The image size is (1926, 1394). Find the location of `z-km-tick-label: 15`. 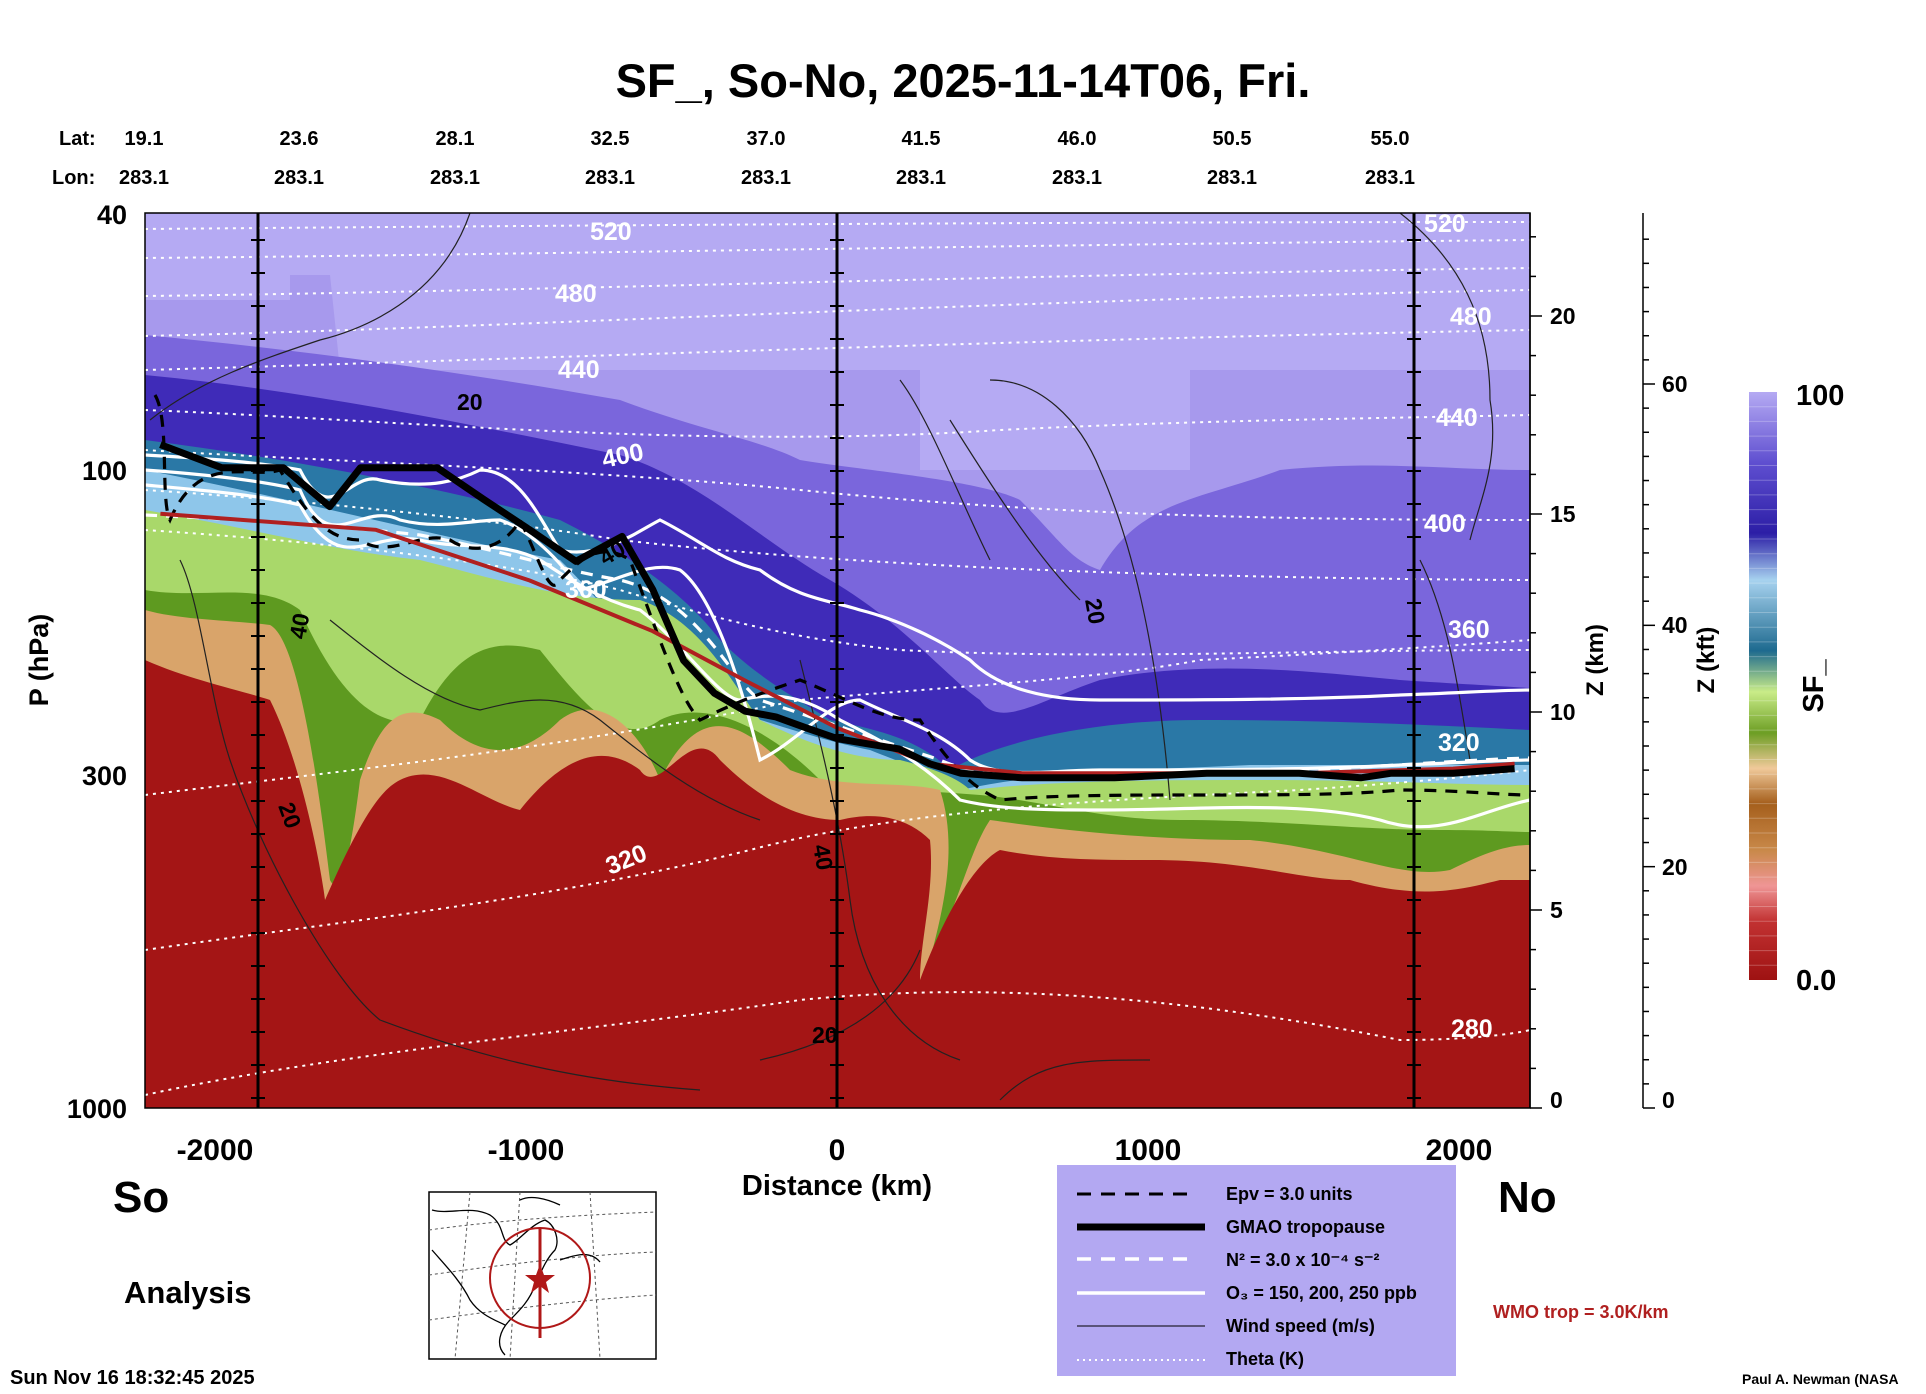

z-km-tick-label: 15 is located at coordinates (1563, 514).